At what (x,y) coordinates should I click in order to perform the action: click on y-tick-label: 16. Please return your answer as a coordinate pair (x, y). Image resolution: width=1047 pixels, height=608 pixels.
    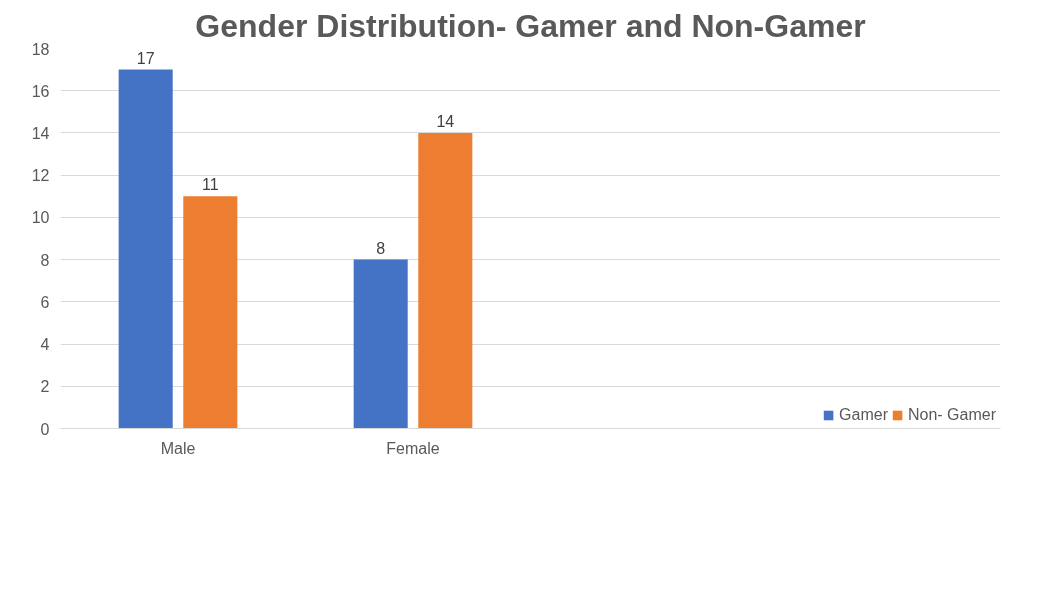
    Looking at the image, I should click on (40, 91).